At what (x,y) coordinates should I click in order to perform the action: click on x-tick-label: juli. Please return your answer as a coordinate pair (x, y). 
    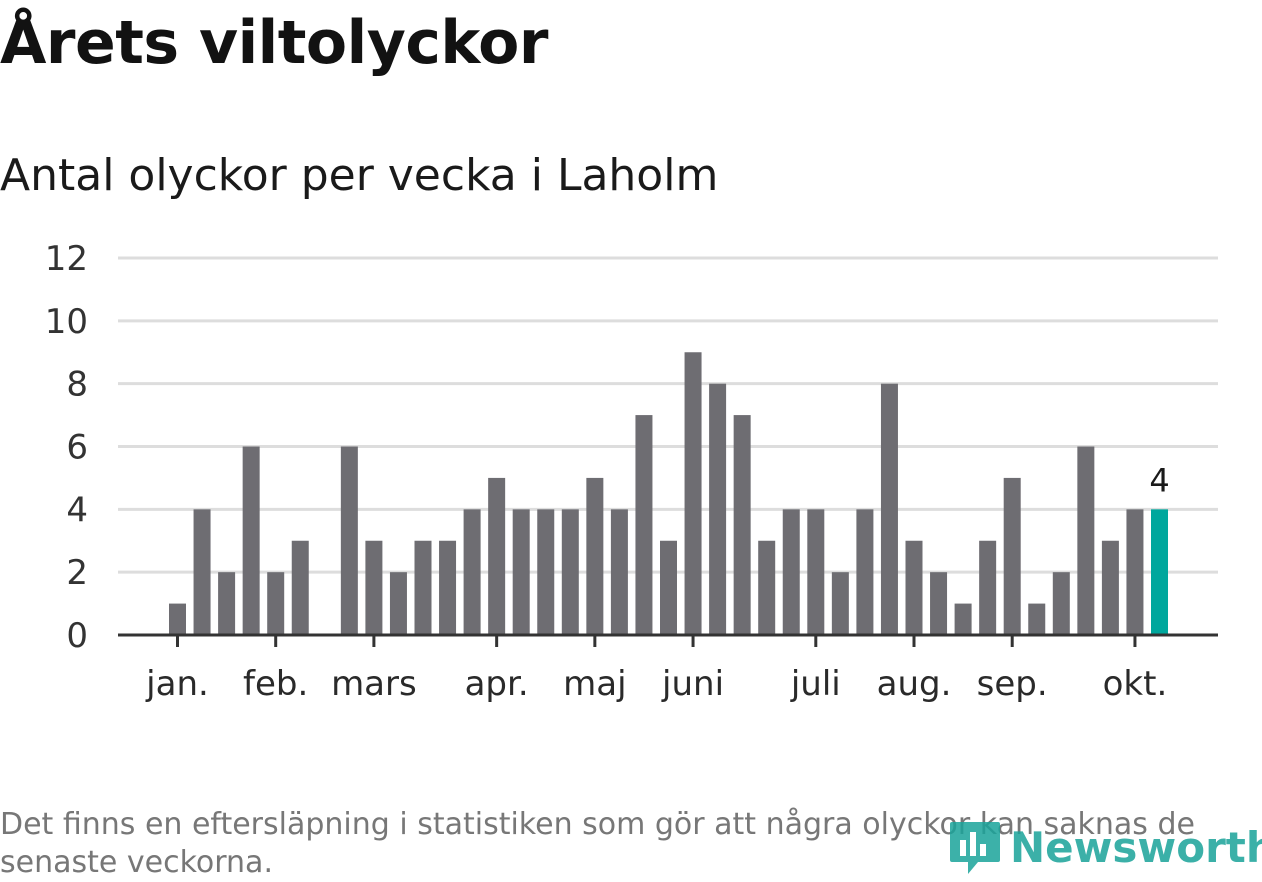
    Looking at the image, I should click on (815, 684).